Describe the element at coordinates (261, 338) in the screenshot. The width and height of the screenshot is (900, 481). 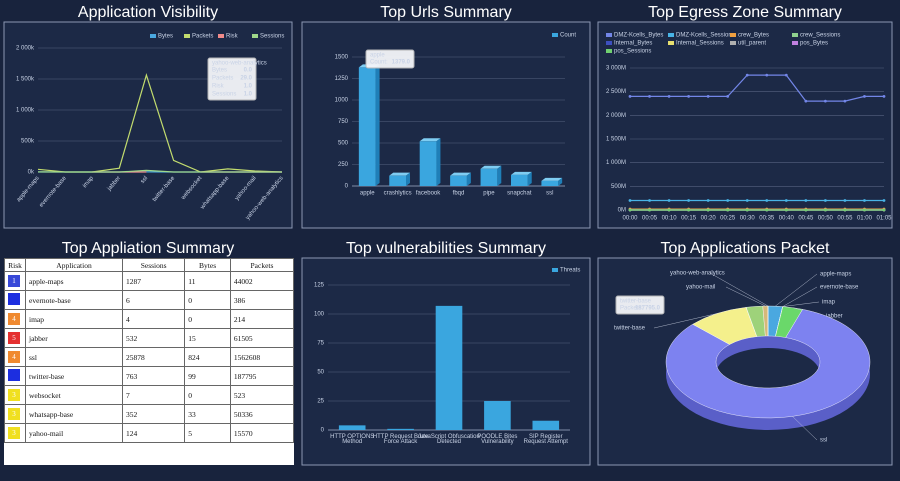
I see `table-cell: 61505` at that location.